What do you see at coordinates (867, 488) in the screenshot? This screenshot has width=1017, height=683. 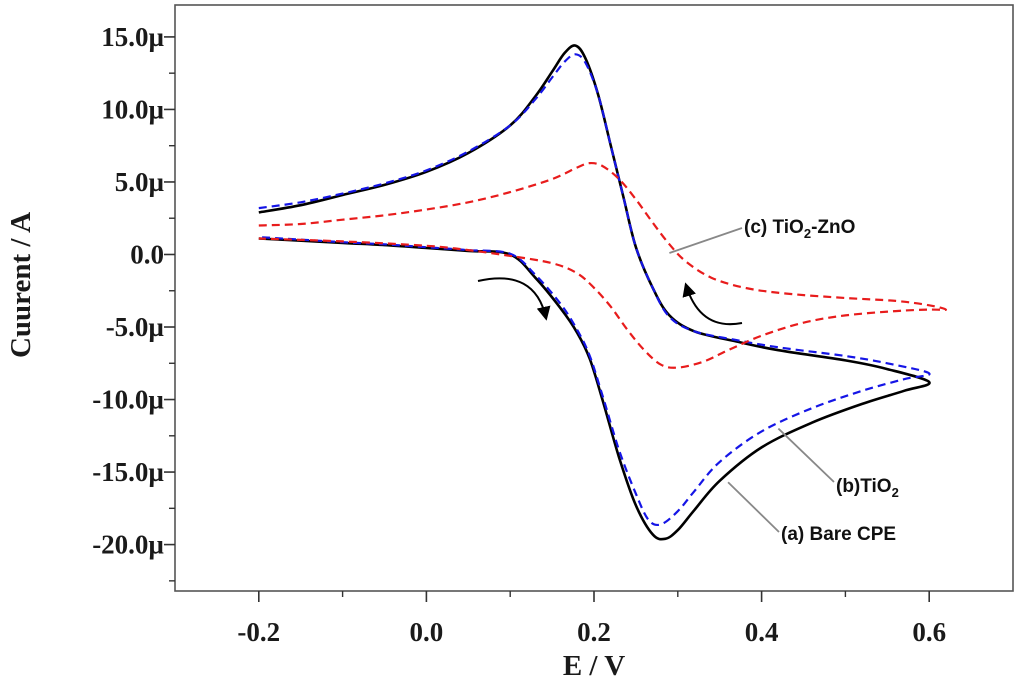 I see `annotation-tio2: (b)TiO2` at bounding box center [867, 488].